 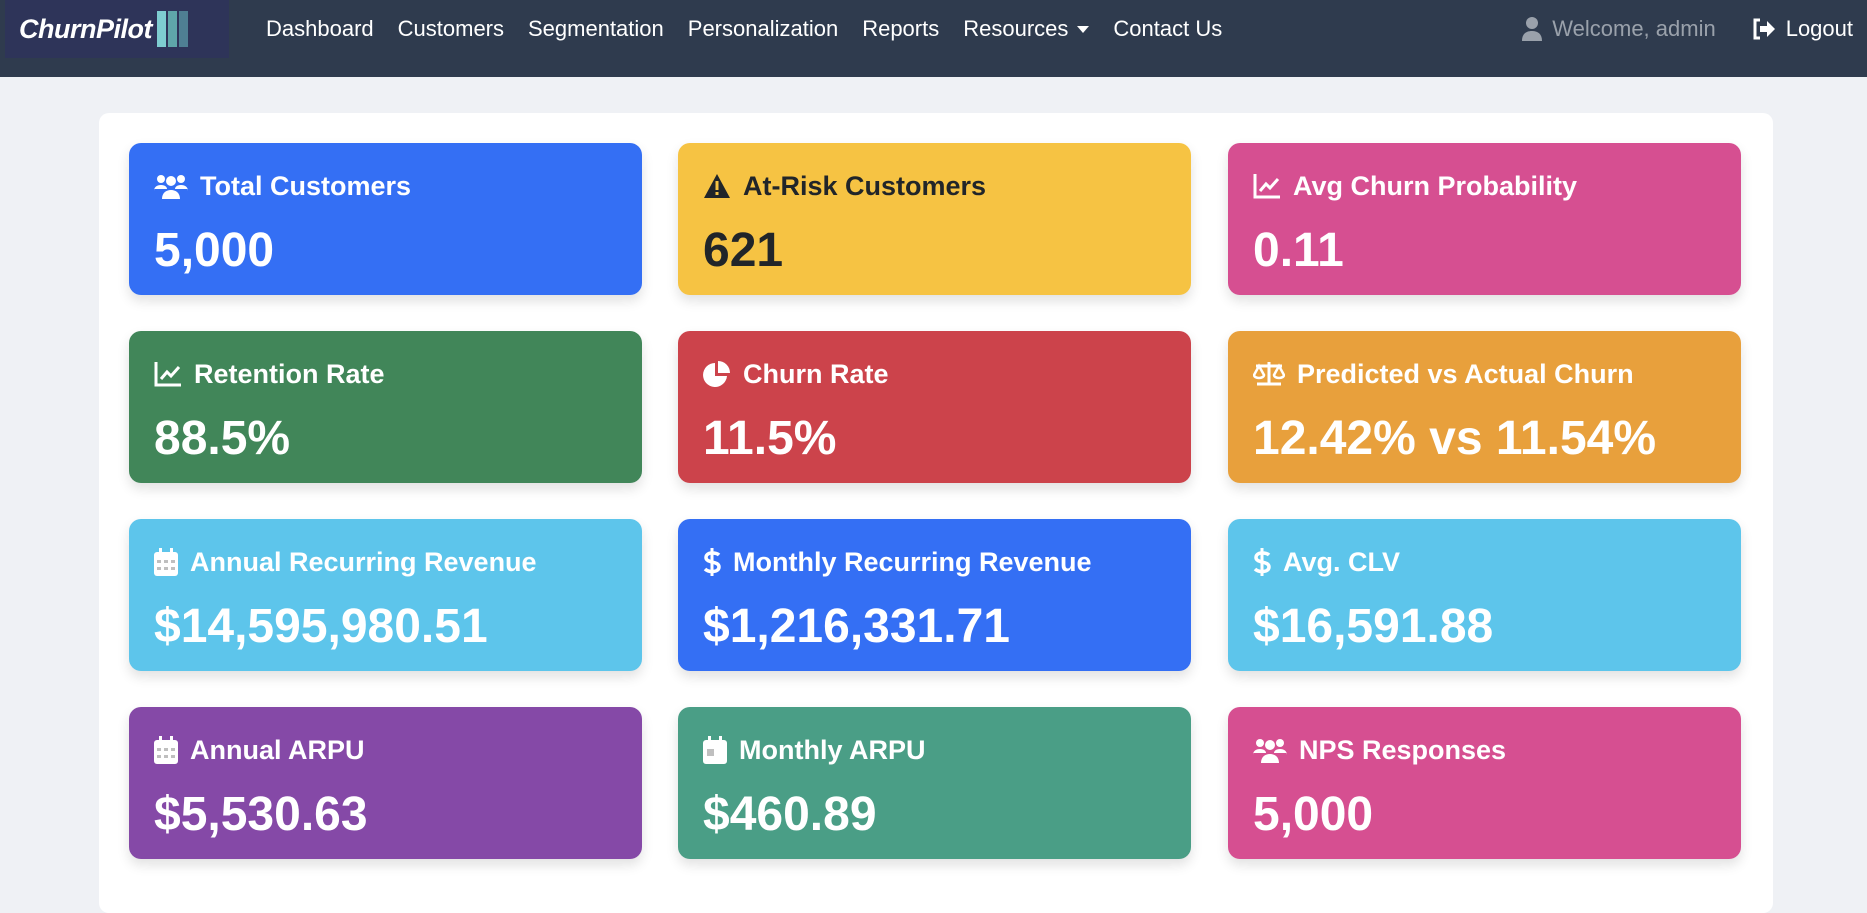 I want to click on kpi-title: Retention Rate, so click(x=289, y=373).